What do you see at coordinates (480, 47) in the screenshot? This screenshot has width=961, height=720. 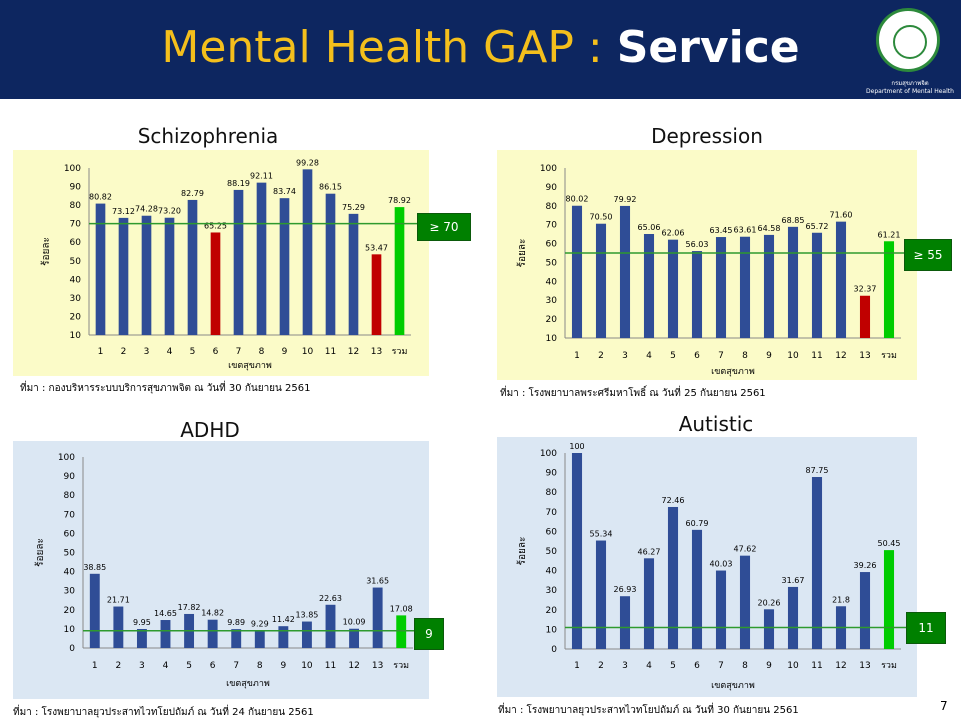 I see `page-title: Mental Health GAP : Service` at bounding box center [480, 47].